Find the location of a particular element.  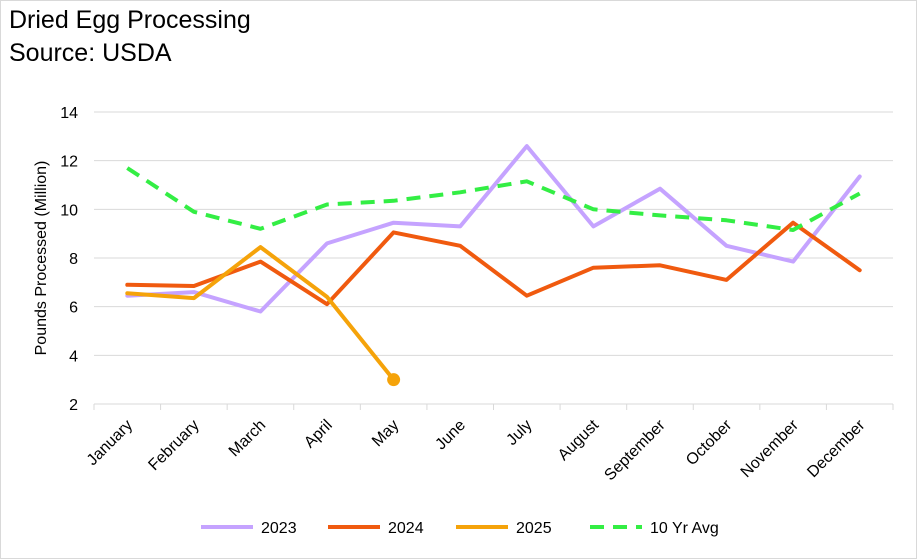

y-tick-label: 10 is located at coordinates (69, 210).